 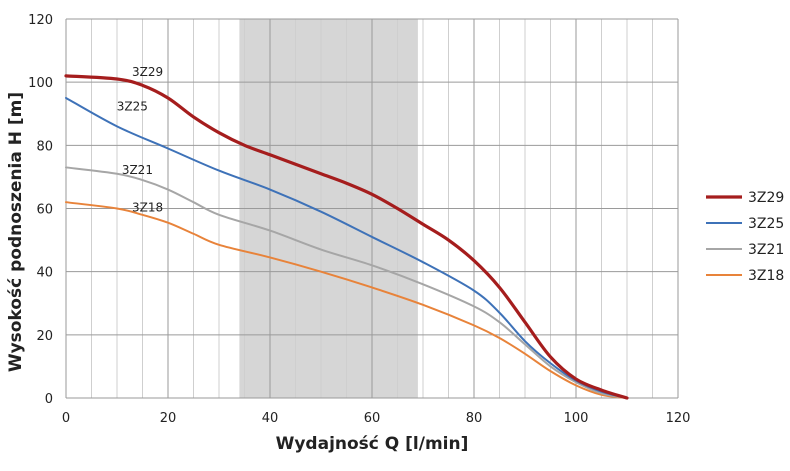 I want to click on legend-layer: 3Z29 3Z25 3Z21 3Z18, so click(x=745, y=237).